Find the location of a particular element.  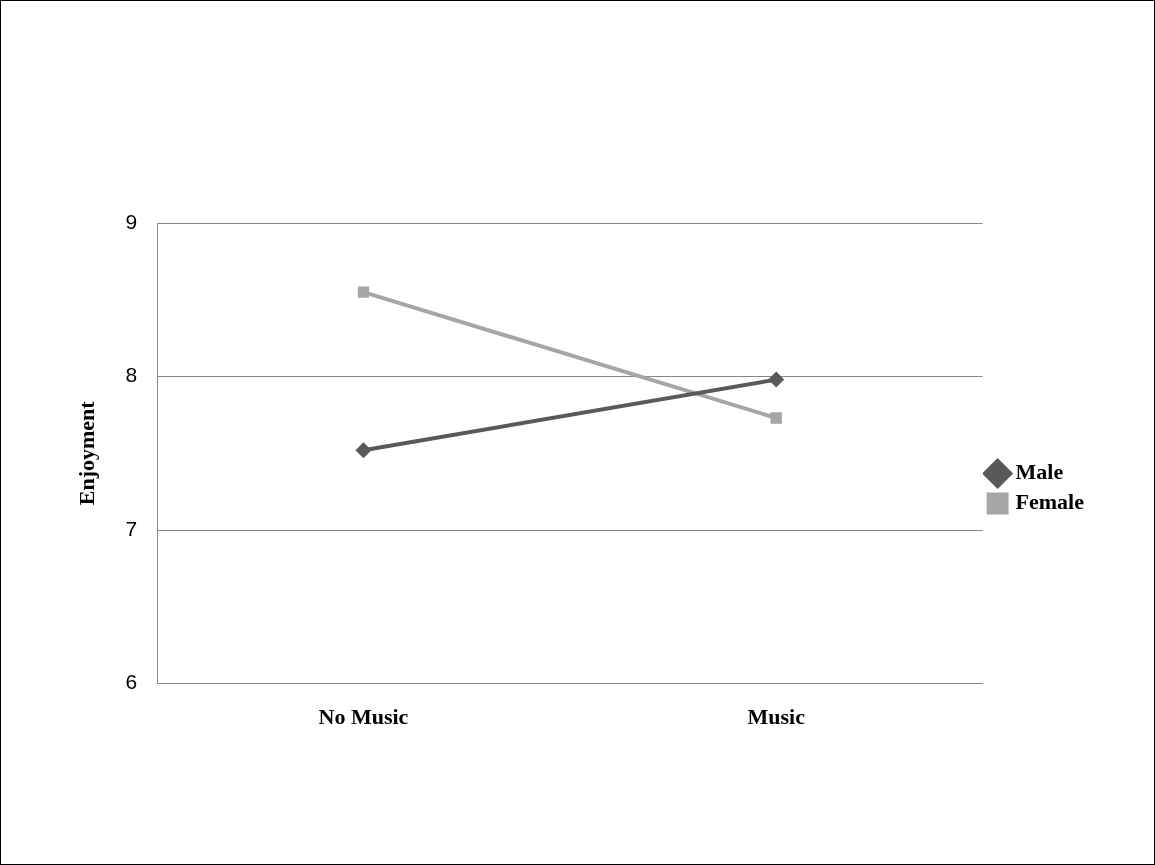

legend-label: Male is located at coordinates (1039, 472).